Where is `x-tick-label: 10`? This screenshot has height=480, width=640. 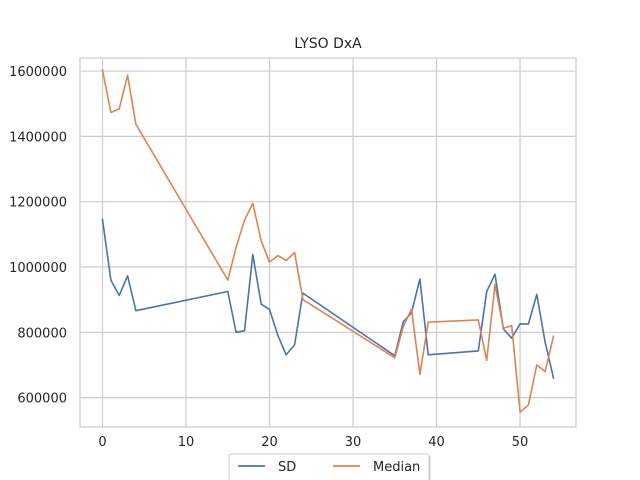
x-tick-label: 10 is located at coordinates (186, 442).